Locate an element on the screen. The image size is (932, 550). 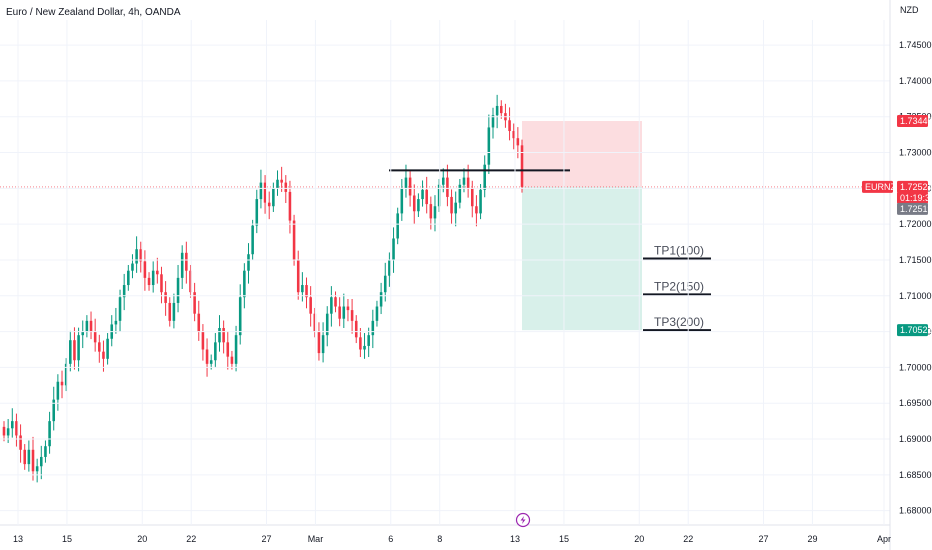
y-tick-label: 1.71000 is located at coordinates (915, 296).